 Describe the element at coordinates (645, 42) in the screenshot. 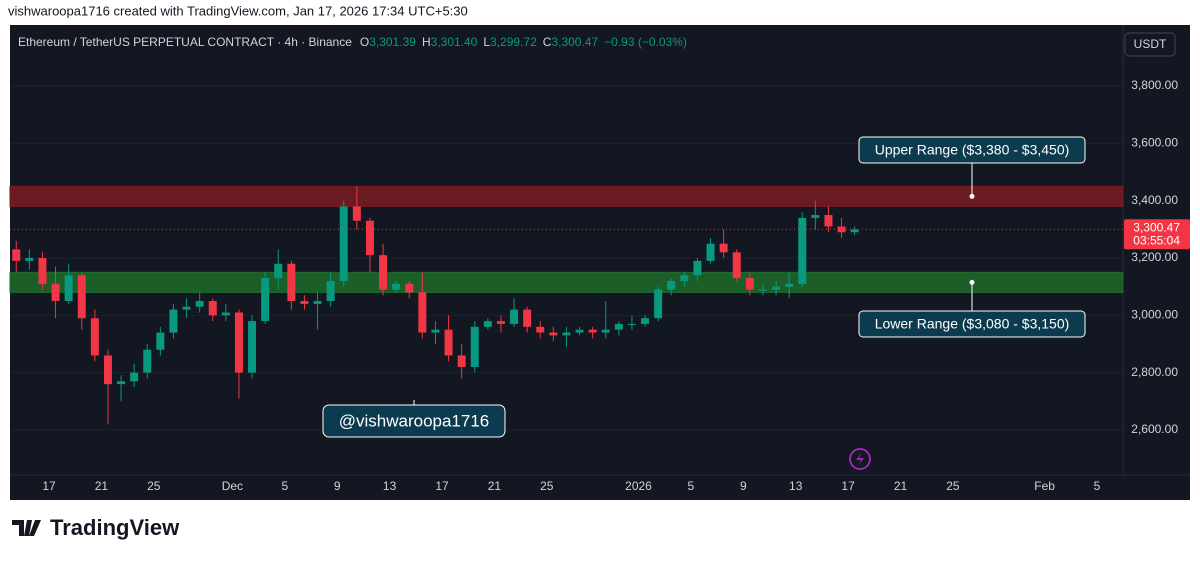

I see `ohlc-value: −0.93 (−0.03%)` at that location.